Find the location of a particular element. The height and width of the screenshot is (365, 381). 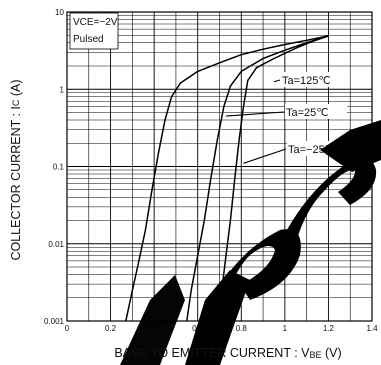

y-axis-title: COLLECTOR CURRENT : IC (A) is located at coordinates (16, 169).